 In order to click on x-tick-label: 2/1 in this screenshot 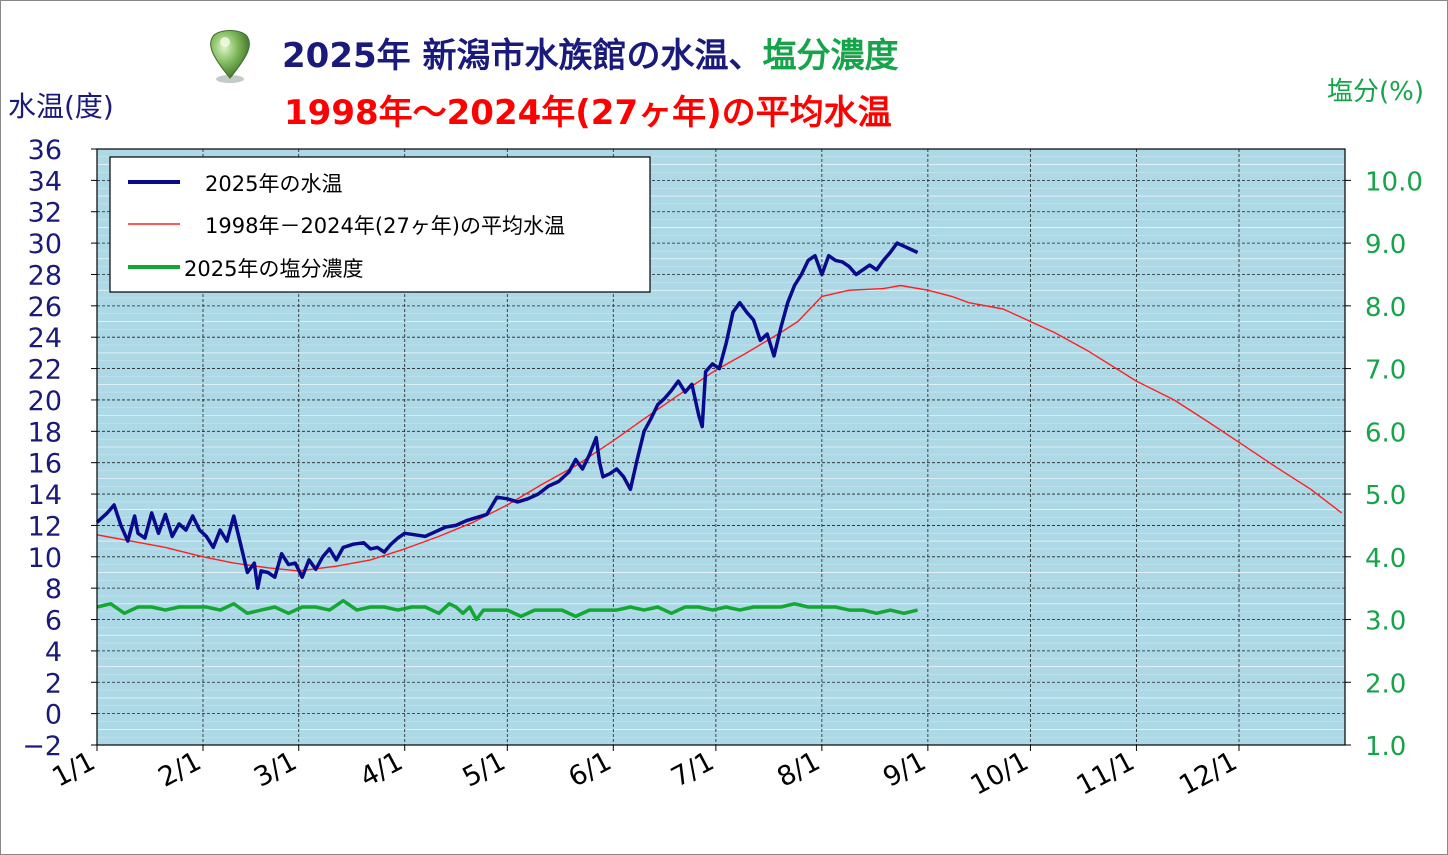, I will do `click(179, 770)`.